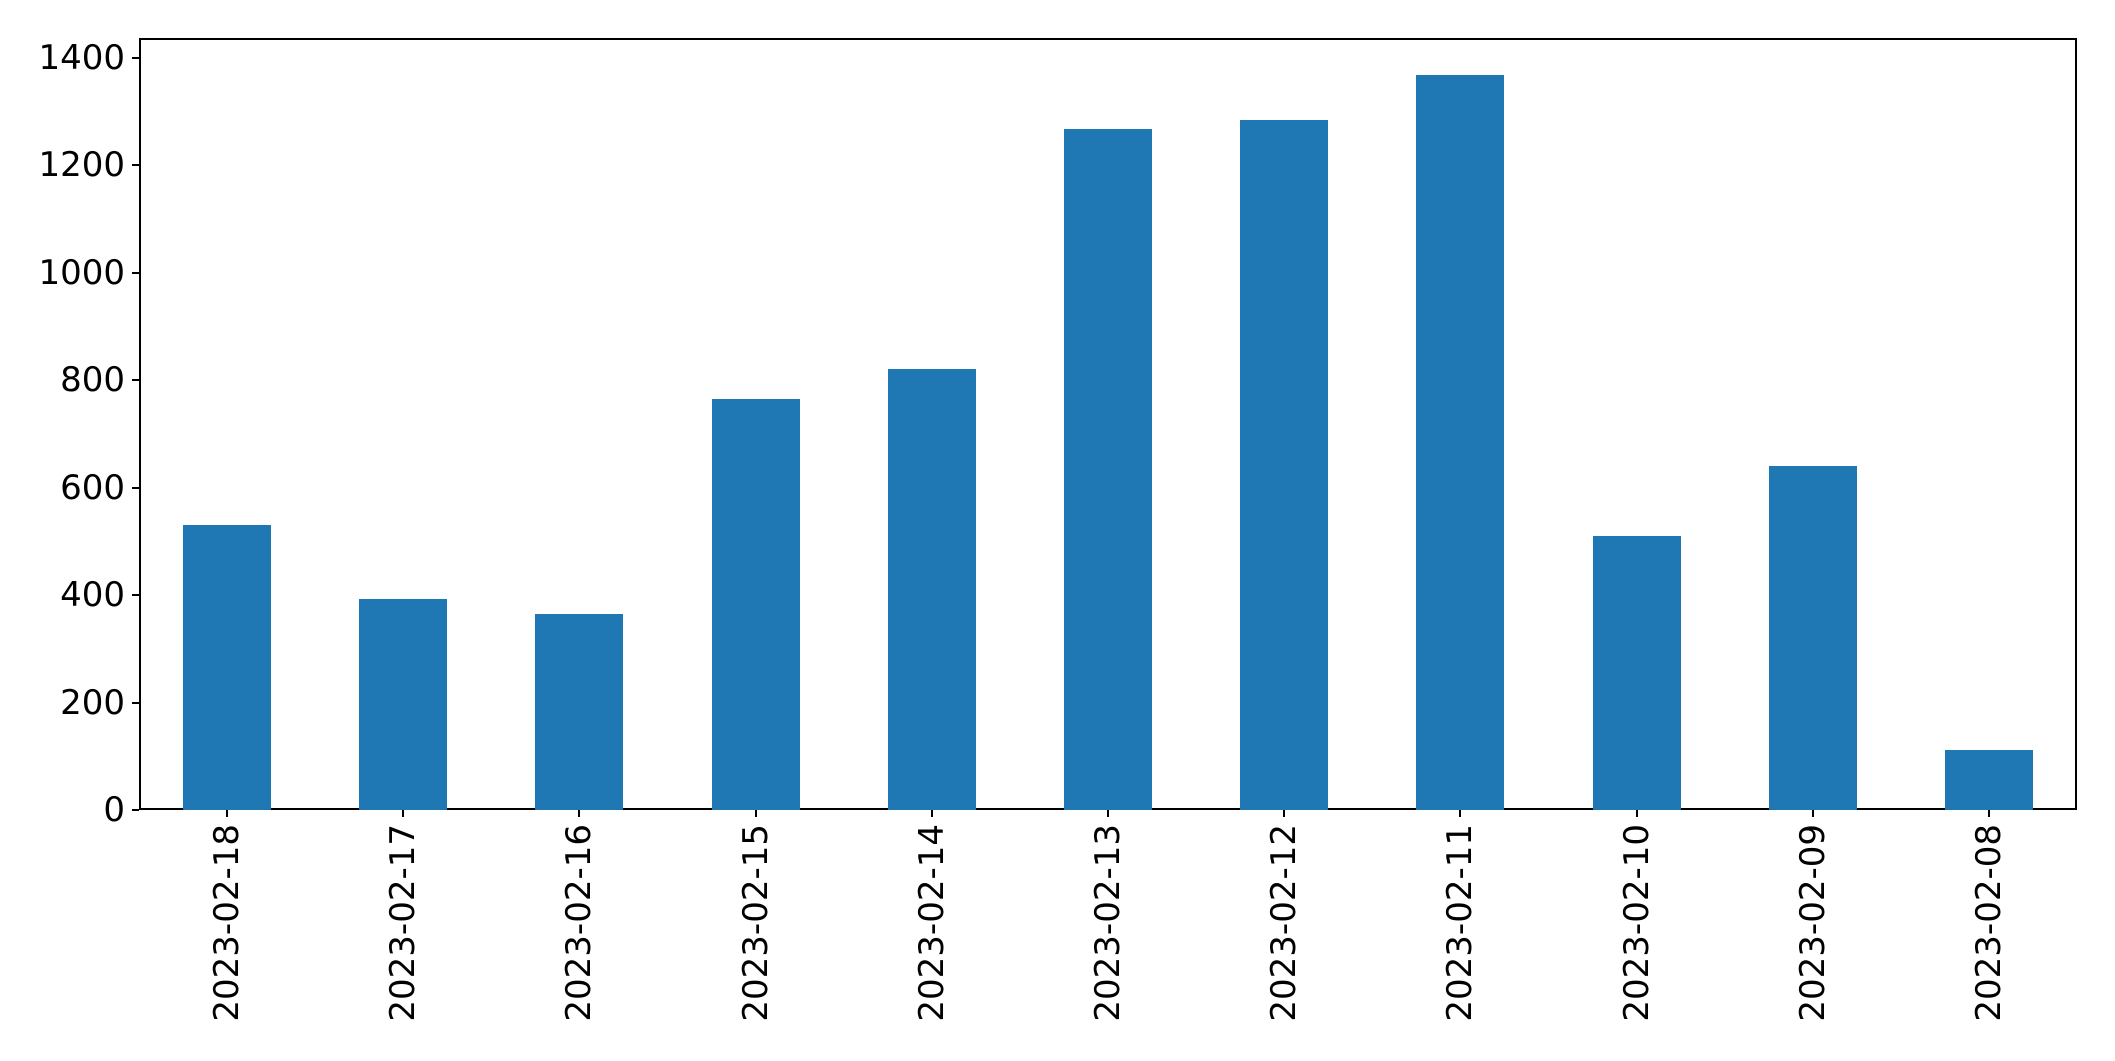 The width and height of the screenshot is (2115, 1061). I want to click on y-axis-tick-label: 1000, so click(81, 272).